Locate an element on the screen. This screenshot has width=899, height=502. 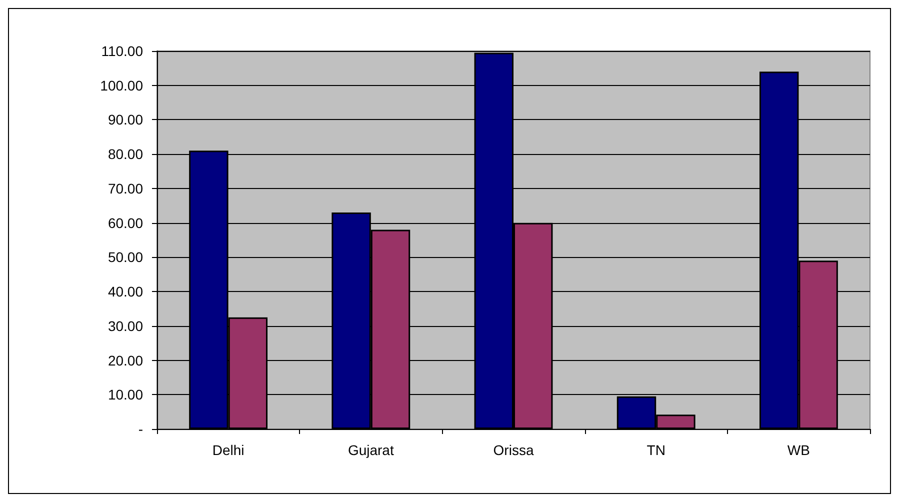
x-tick-label: TN is located at coordinates (656, 450).